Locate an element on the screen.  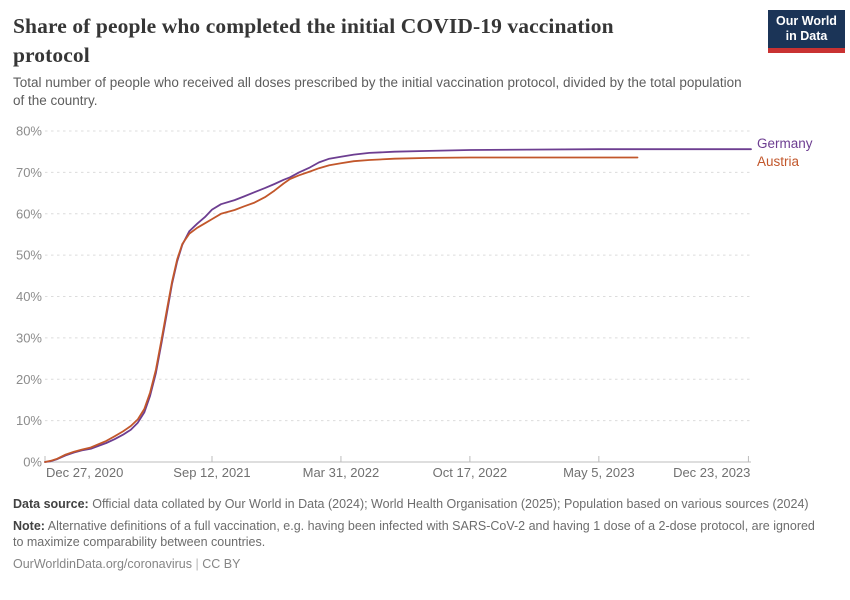
x-tick-label: Sep 12, 2021 is located at coordinates (211, 472).